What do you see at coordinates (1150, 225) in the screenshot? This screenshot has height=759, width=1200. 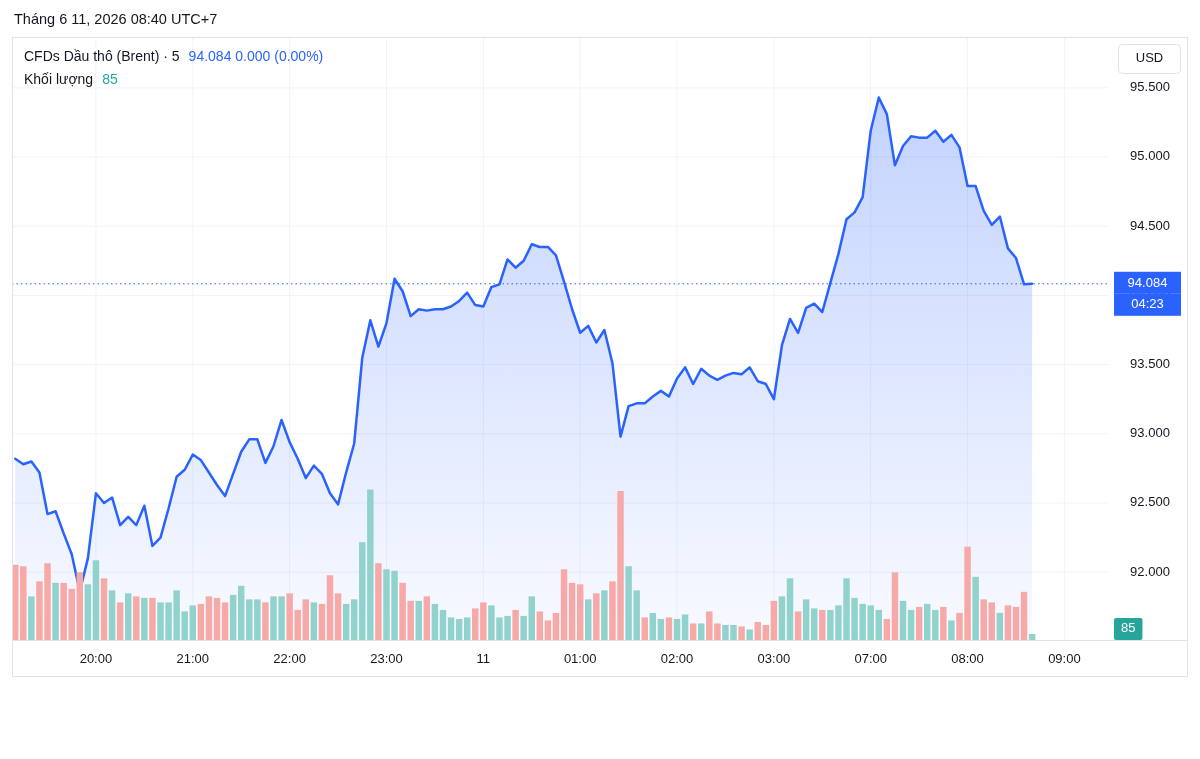 I see `y-tick-label: 94.500` at bounding box center [1150, 225].